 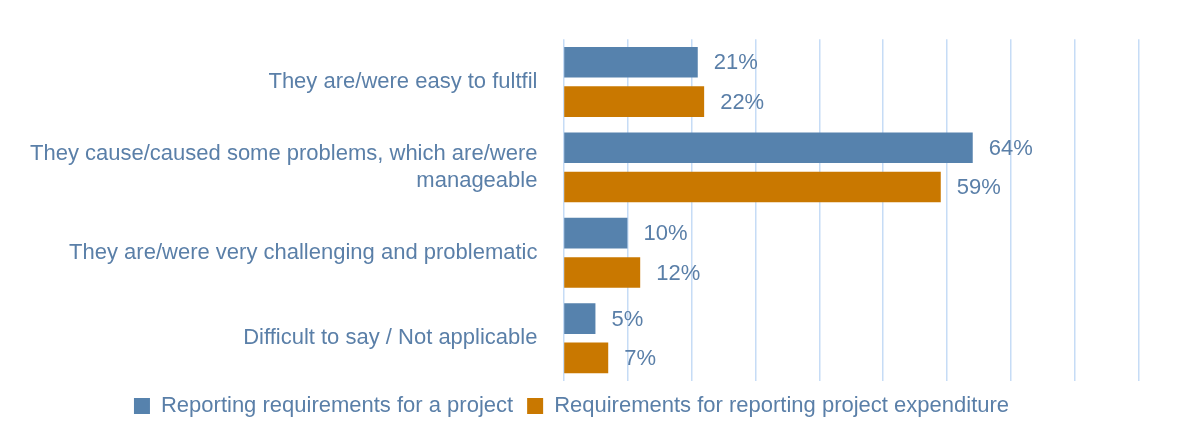 I want to click on y-tick-label: They cause/caused some problems, which are/were manageable, so click(x=283, y=166).